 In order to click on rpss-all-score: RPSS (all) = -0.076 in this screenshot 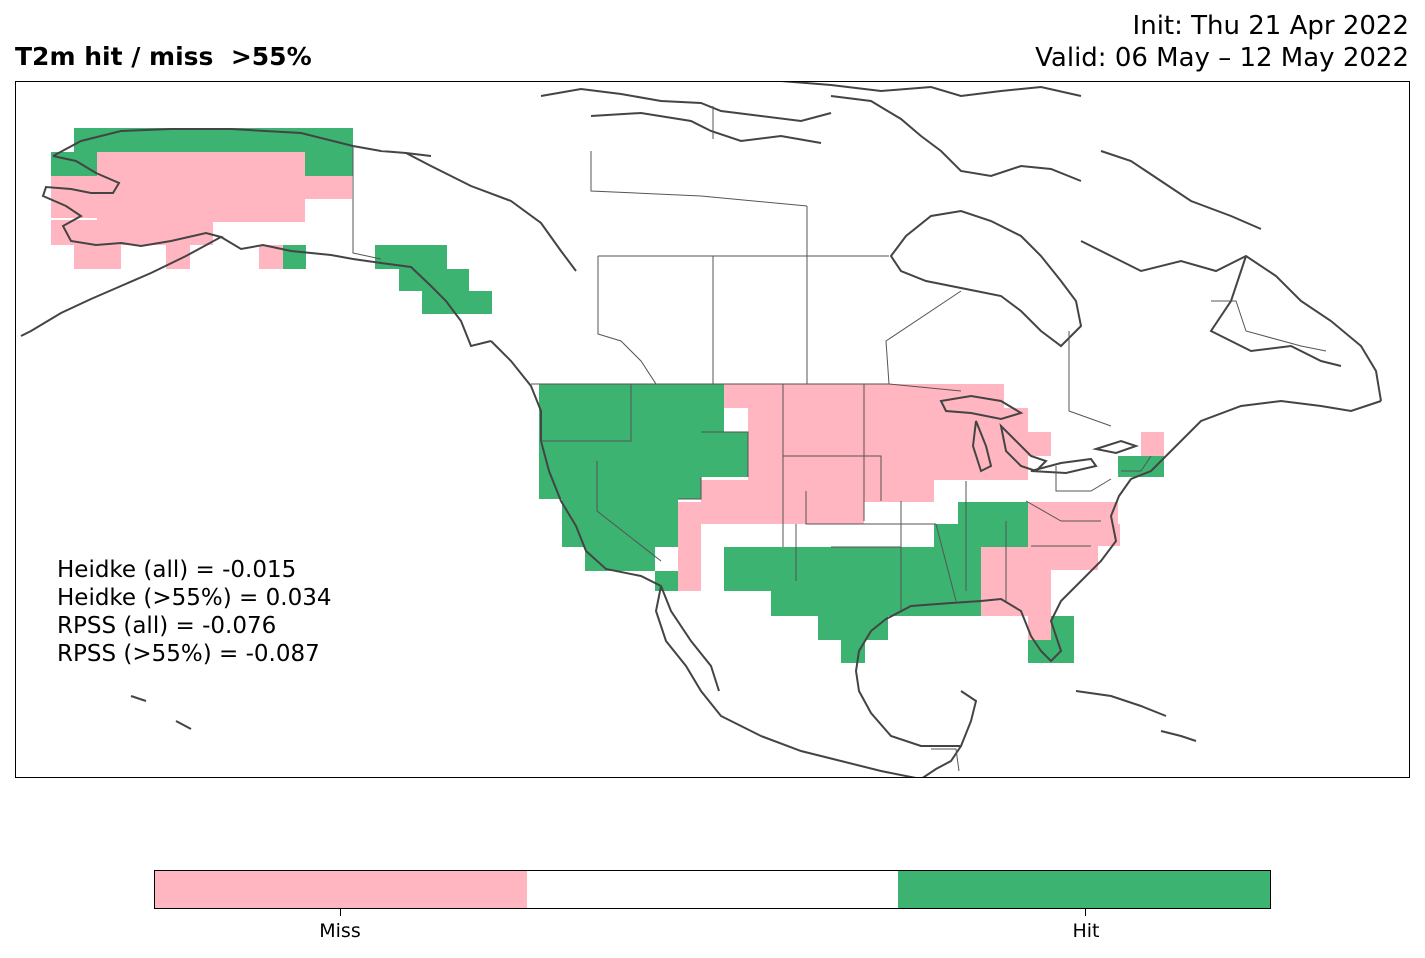, I will do `click(167, 626)`.